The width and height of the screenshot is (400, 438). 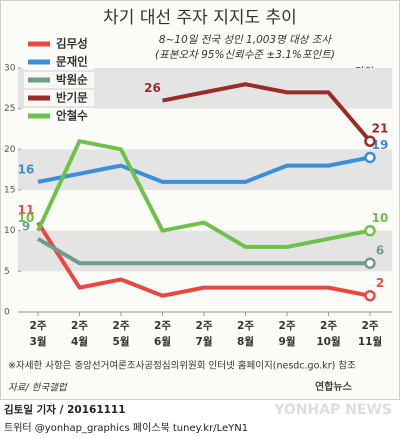 What do you see at coordinates (287, 334) in the screenshot?
I see `x-tick-label: 2주 9월` at bounding box center [287, 334].